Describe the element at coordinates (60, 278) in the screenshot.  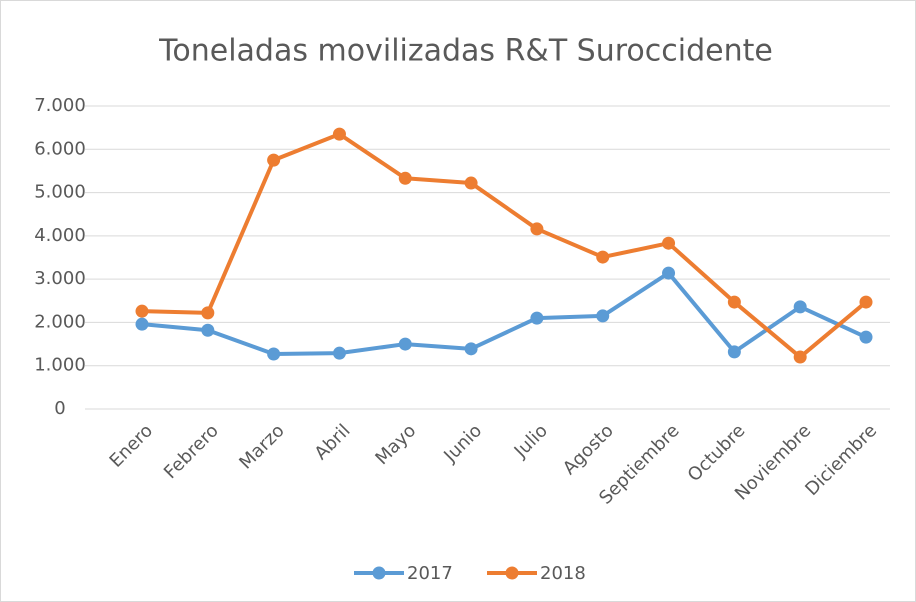
I see `y-tick-label: 3.000` at that location.